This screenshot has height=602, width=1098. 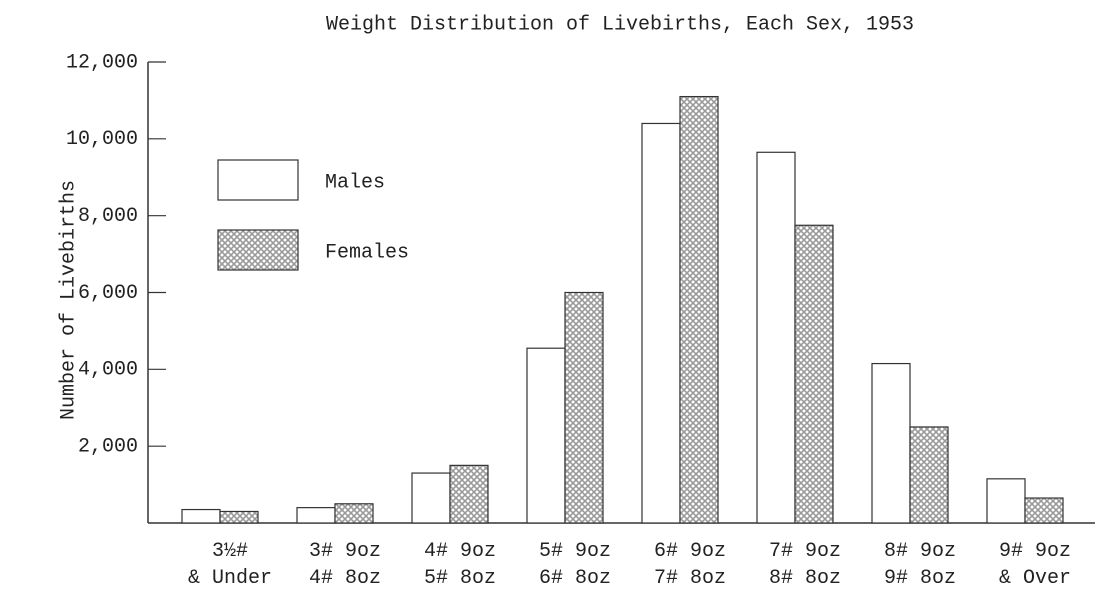 I want to click on x-tick-label: 7# 9oz 8# 8oz, so click(x=804, y=565).